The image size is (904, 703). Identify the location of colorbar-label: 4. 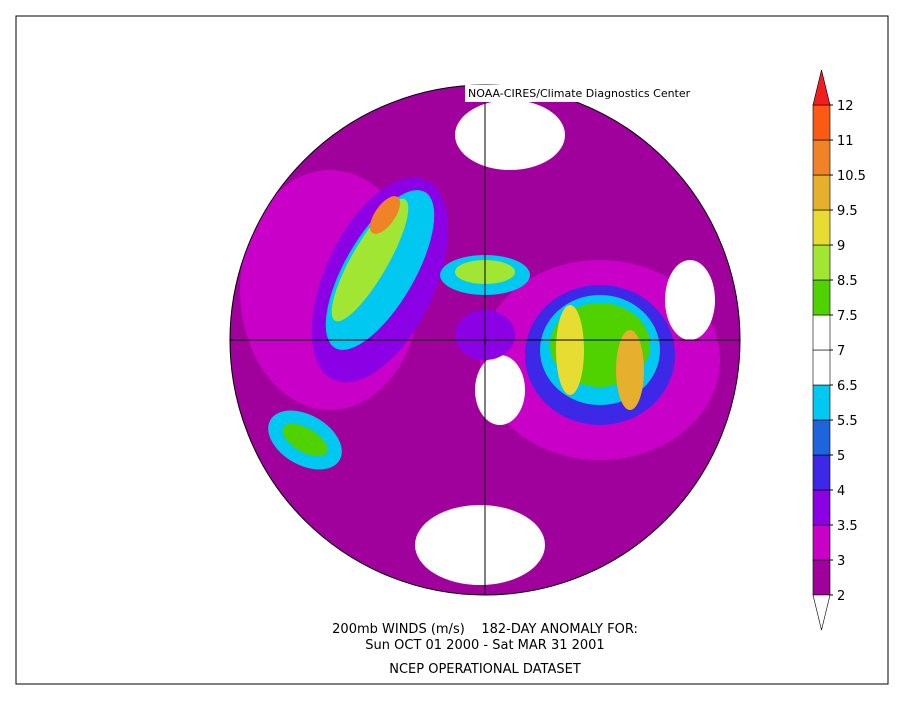
(841, 491).